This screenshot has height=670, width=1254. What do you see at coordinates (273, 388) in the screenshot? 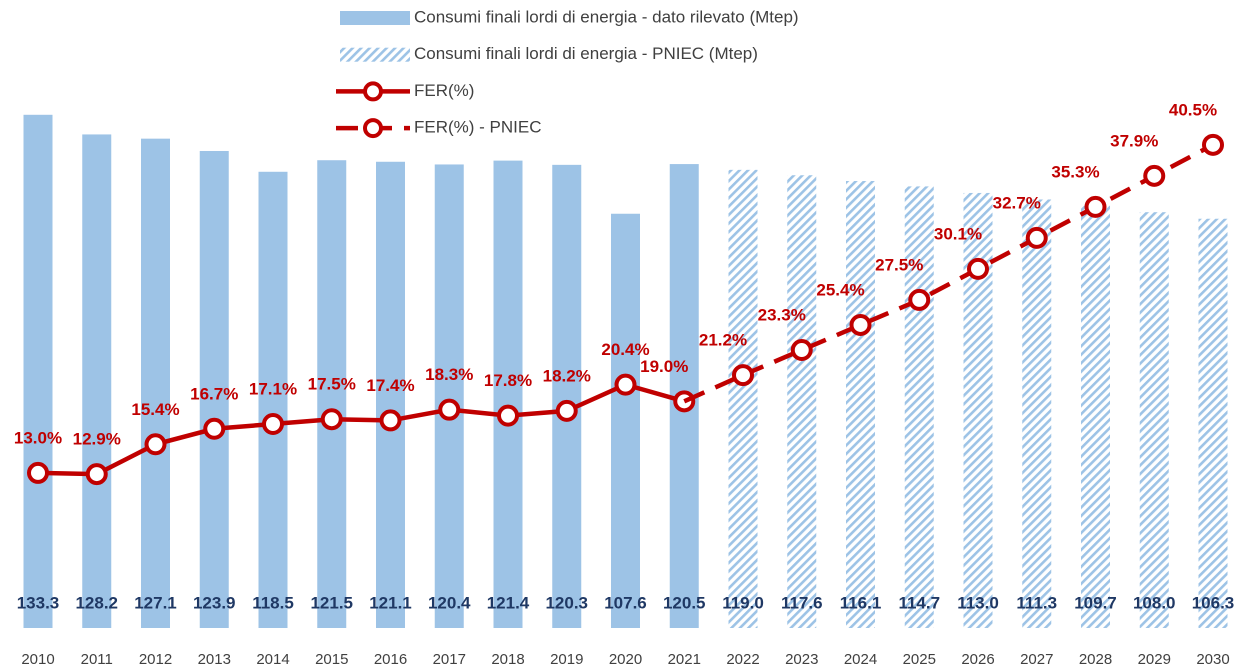
I see `line-value-label: 17.1%` at bounding box center [273, 388].